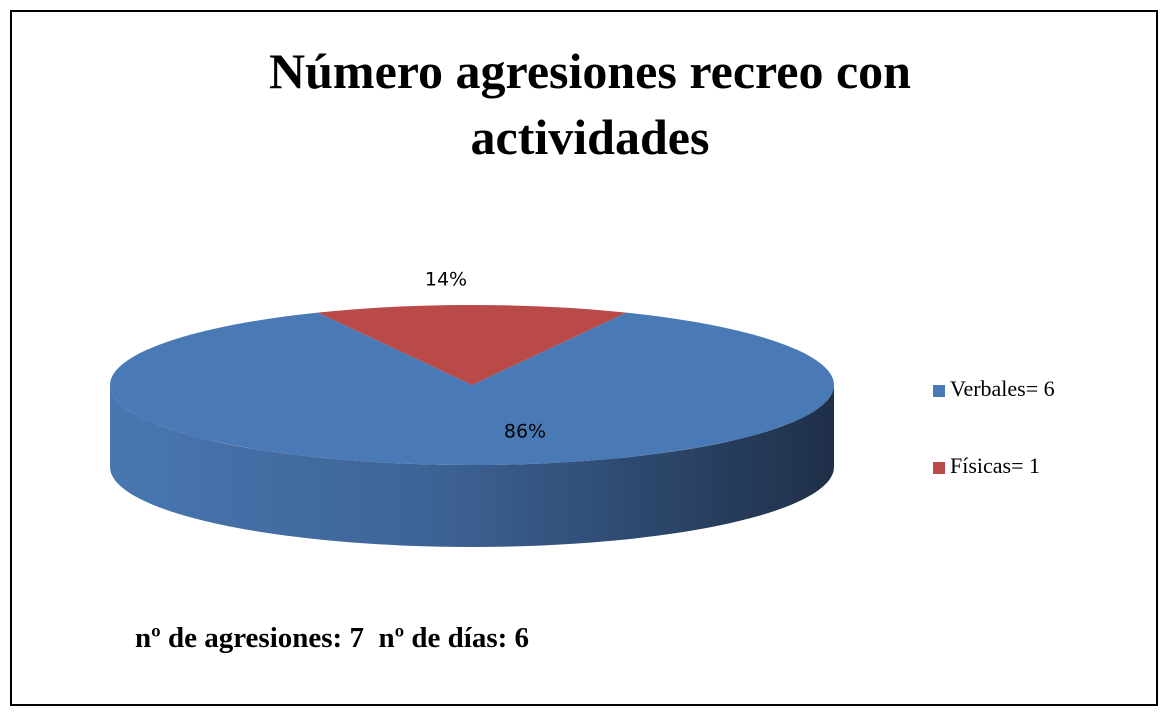 This screenshot has width=1170, height=718. I want to click on annotation: nº de agresiones: 7 nº de días: 6, so click(332, 638).